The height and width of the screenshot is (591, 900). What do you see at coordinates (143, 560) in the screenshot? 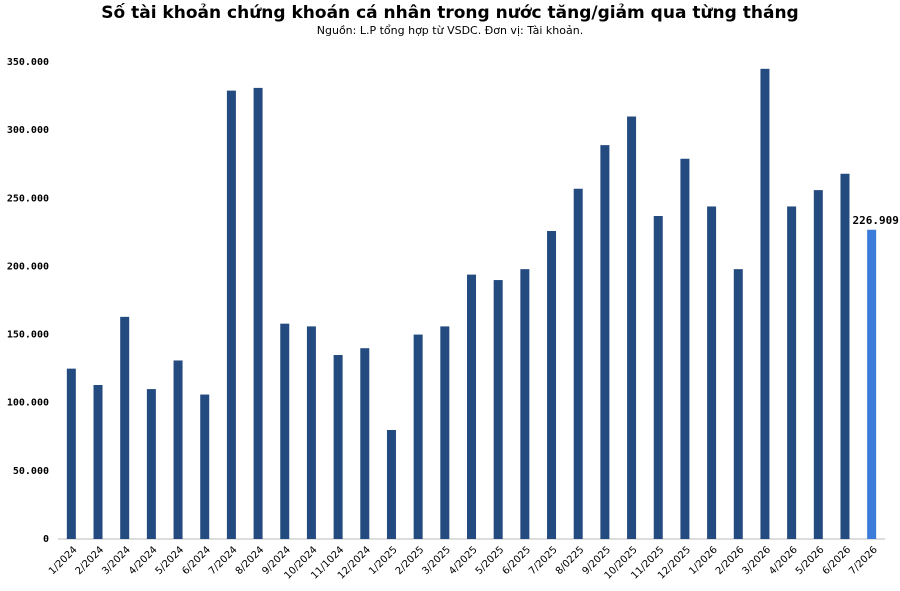
I see `x-tick-label: 4/2024` at bounding box center [143, 560].